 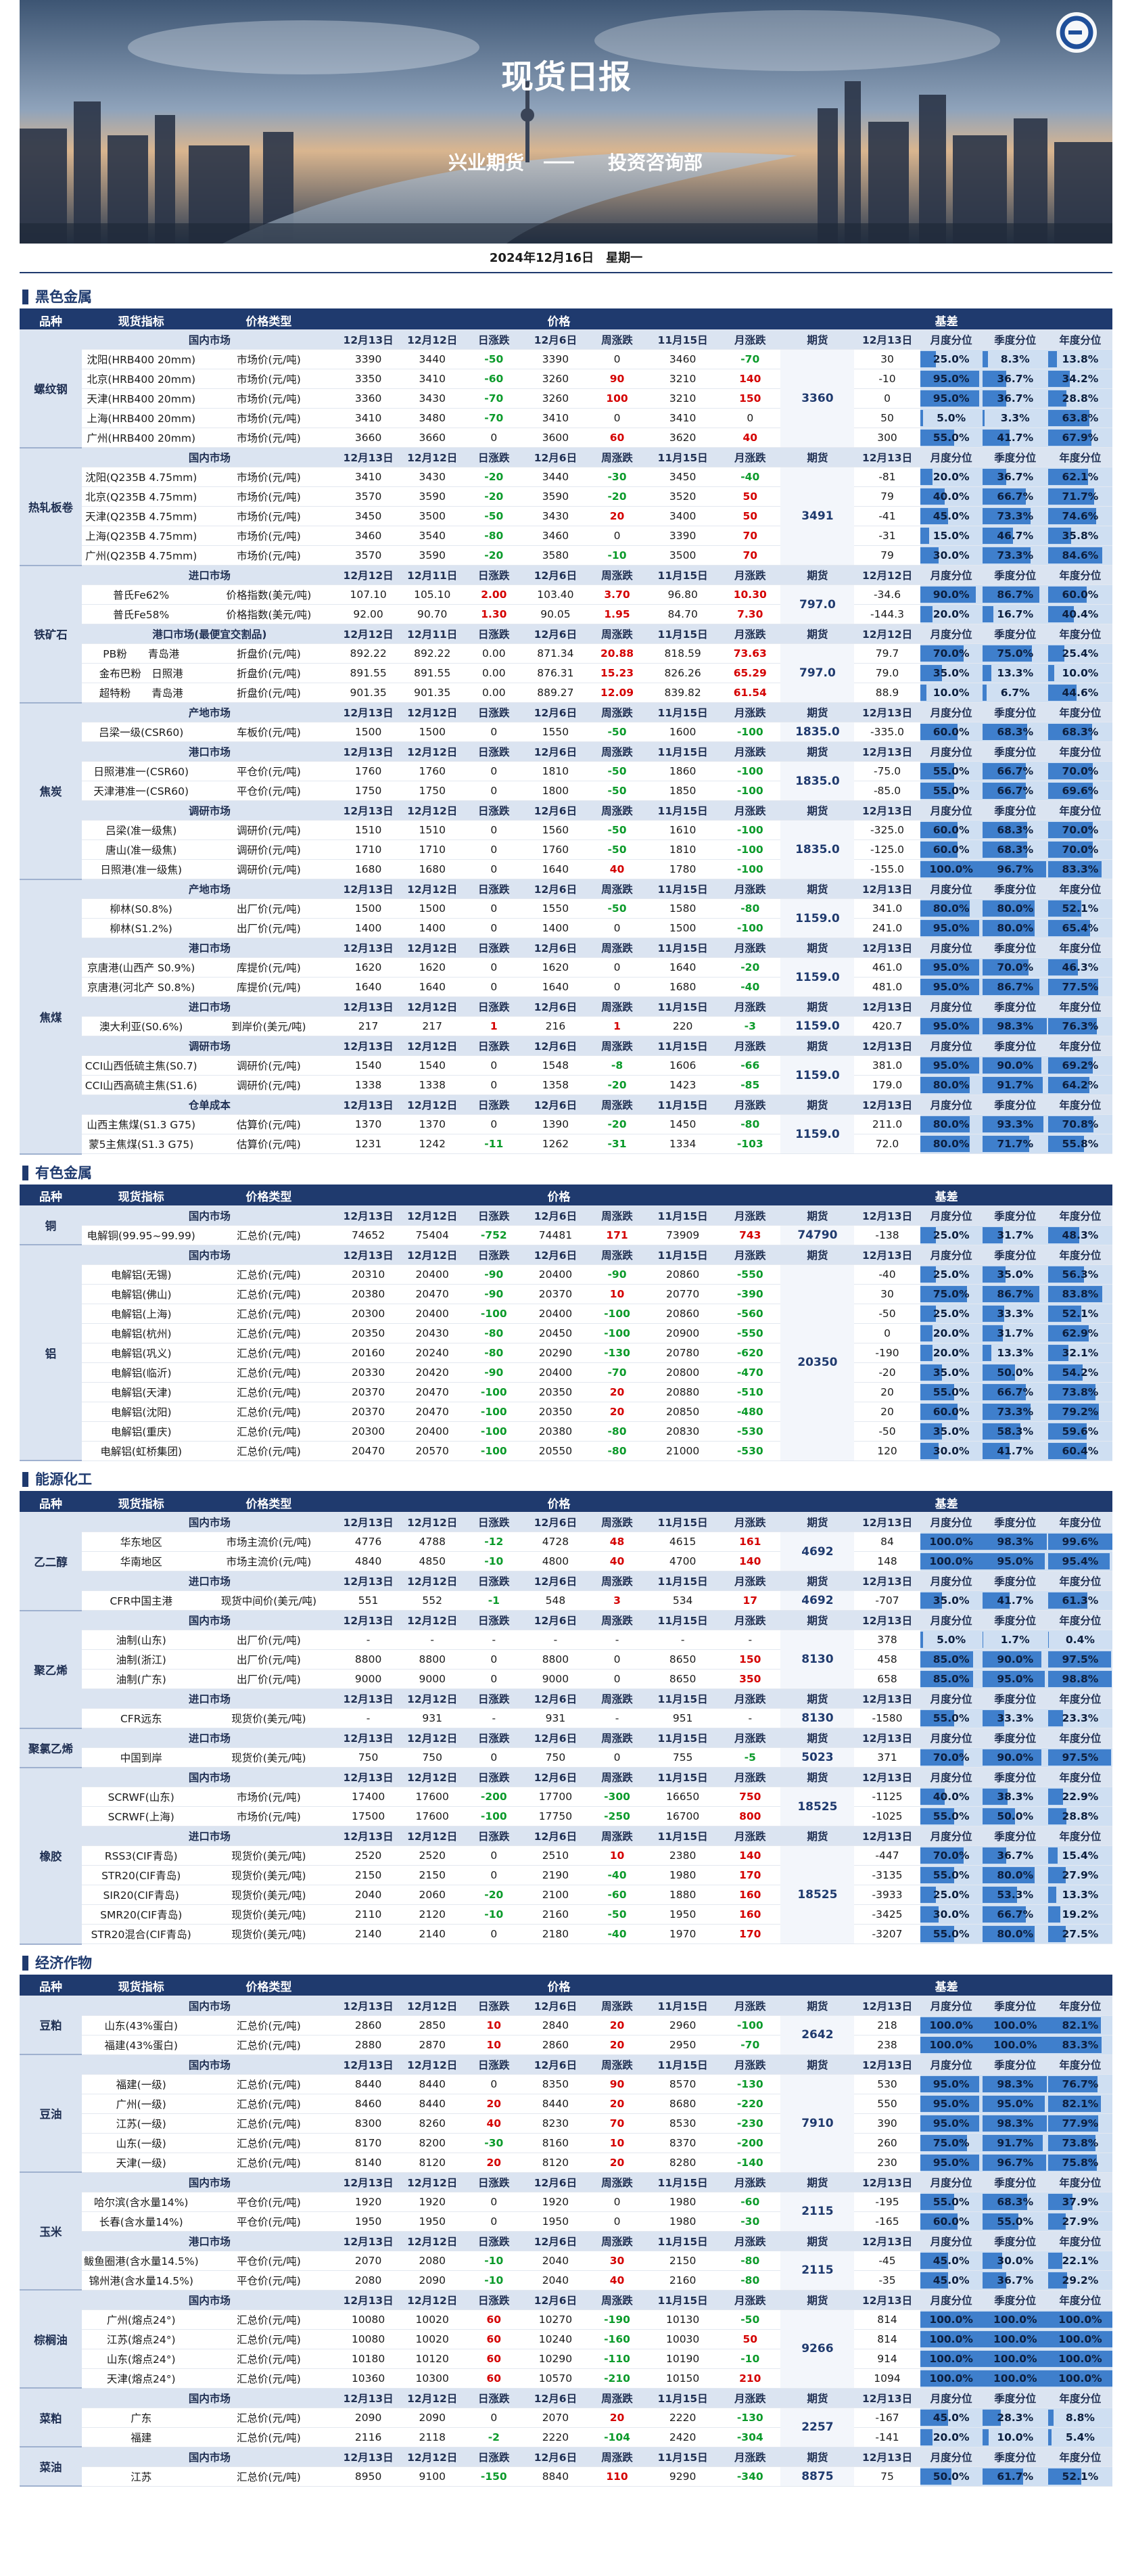 I want to click on percentile: 40.0%, so click(x=951, y=496).